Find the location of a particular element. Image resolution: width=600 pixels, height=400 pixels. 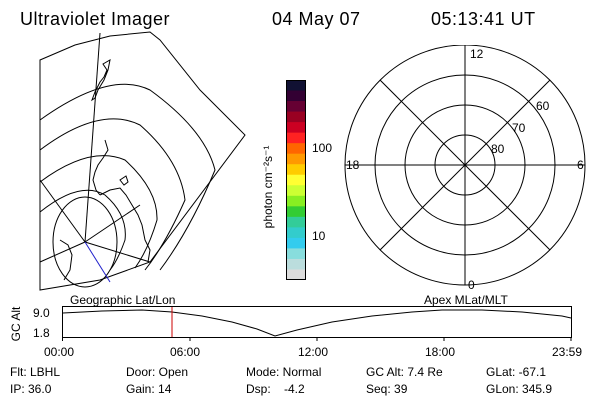

status-mode: Mode: Normal is located at coordinates (284, 372).